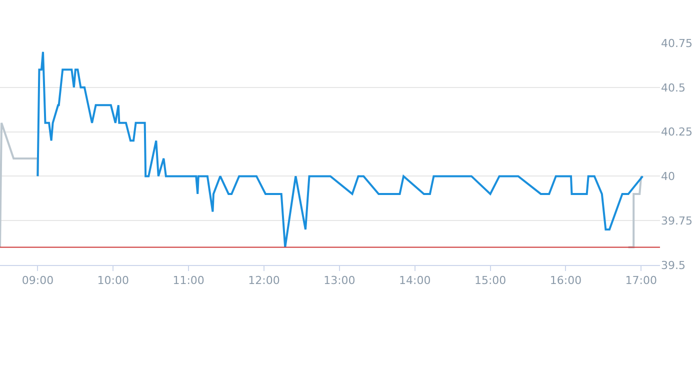  What do you see at coordinates (415, 281) in the screenshot?
I see `x-tick-label: 14:00` at bounding box center [415, 281].